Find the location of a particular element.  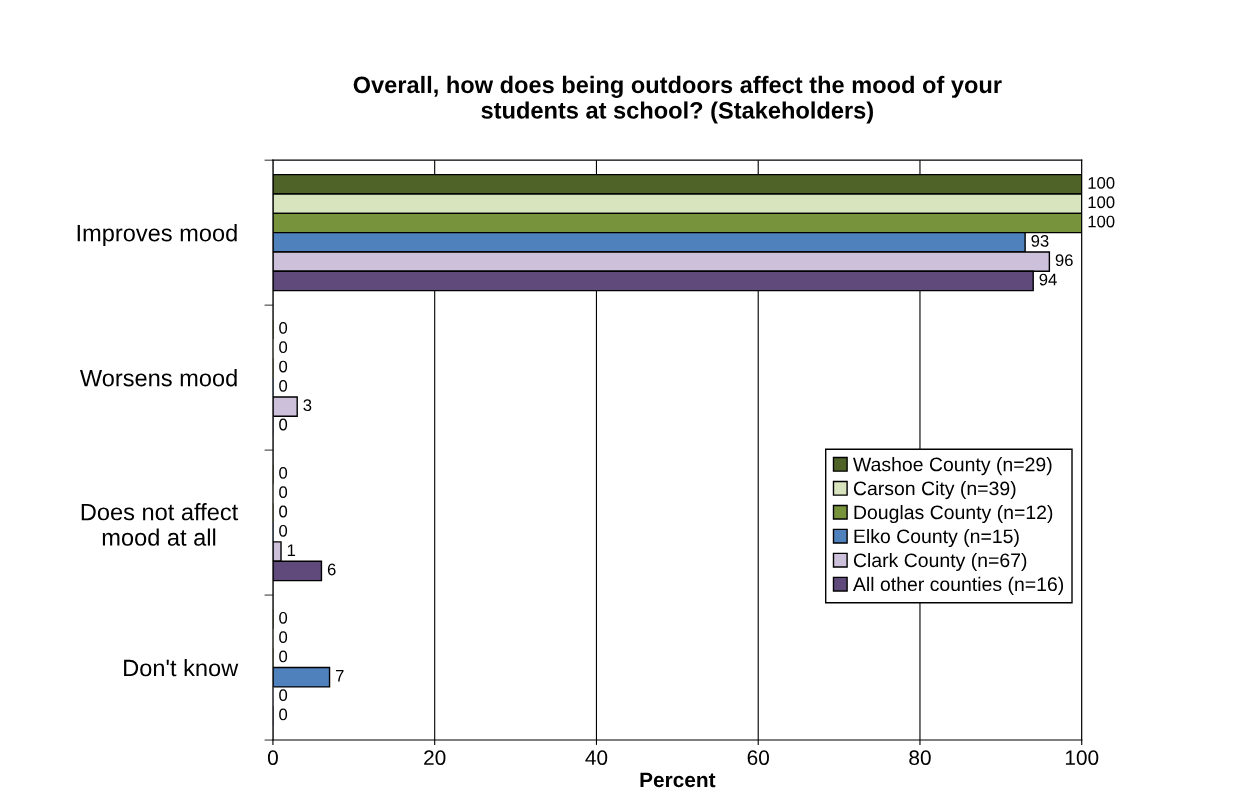

data-label: 94 is located at coordinates (1048, 279).